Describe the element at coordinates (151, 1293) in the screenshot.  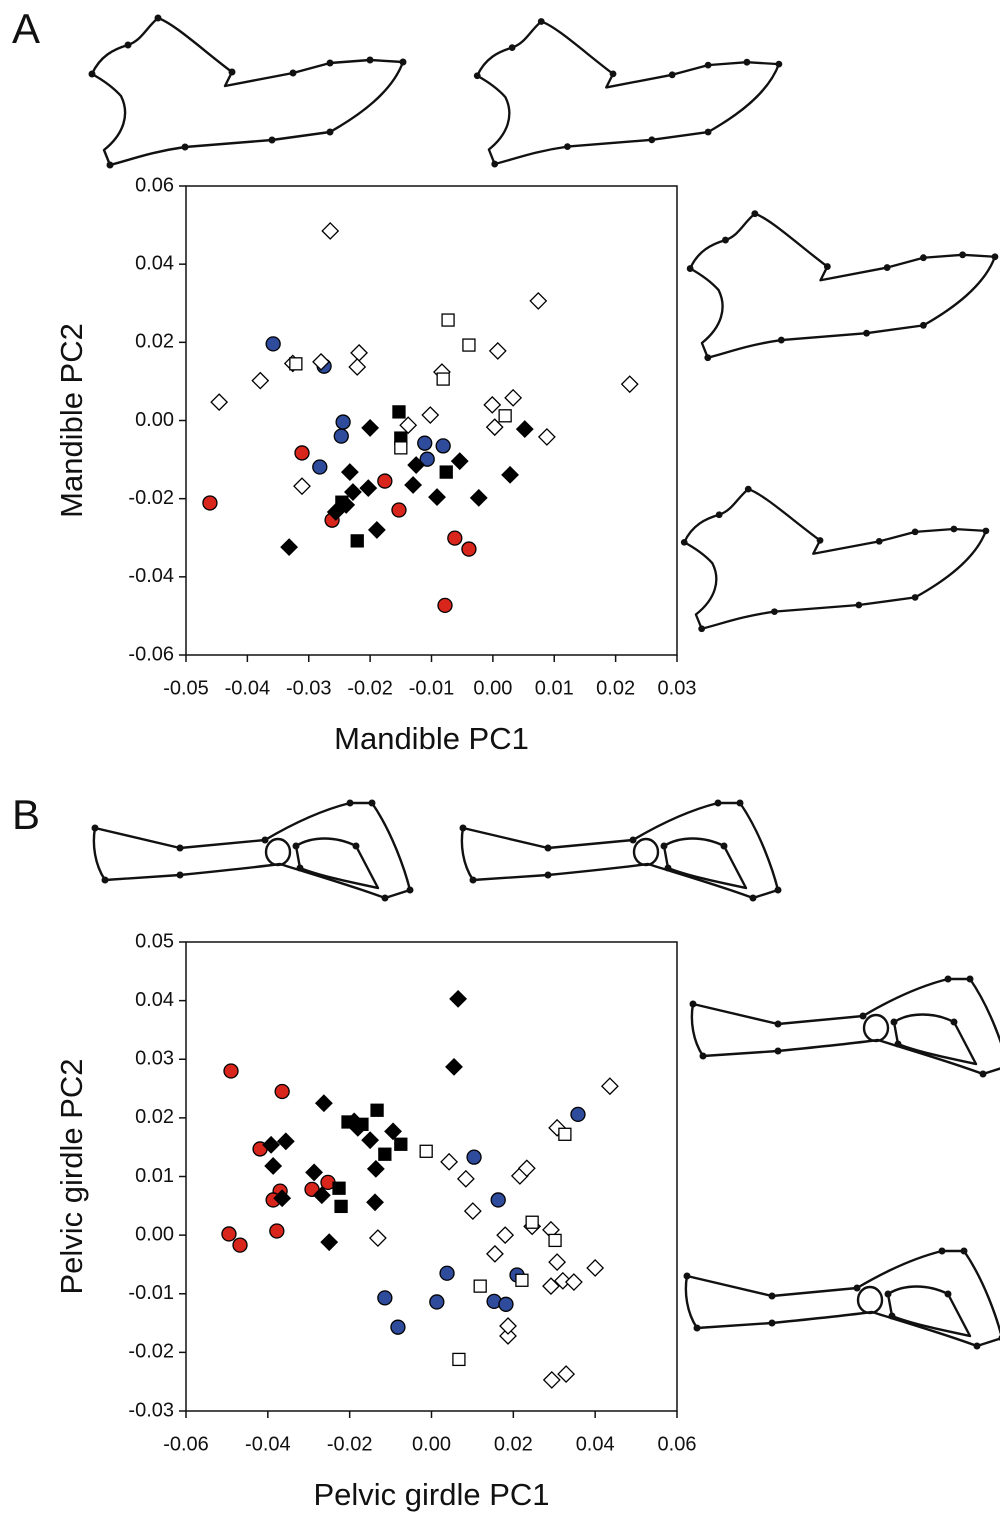
I see `y-tick-label: -0.01` at that location.